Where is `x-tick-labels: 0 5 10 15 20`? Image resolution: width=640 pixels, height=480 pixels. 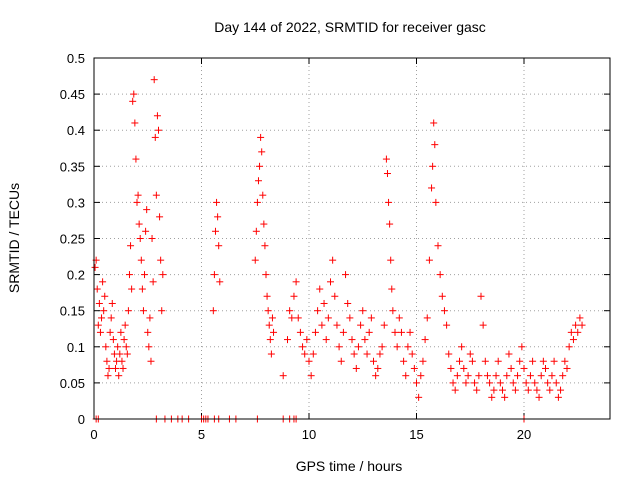
x-tick-labels: 0 5 10 15 20 is located at coordinates (310, 434).